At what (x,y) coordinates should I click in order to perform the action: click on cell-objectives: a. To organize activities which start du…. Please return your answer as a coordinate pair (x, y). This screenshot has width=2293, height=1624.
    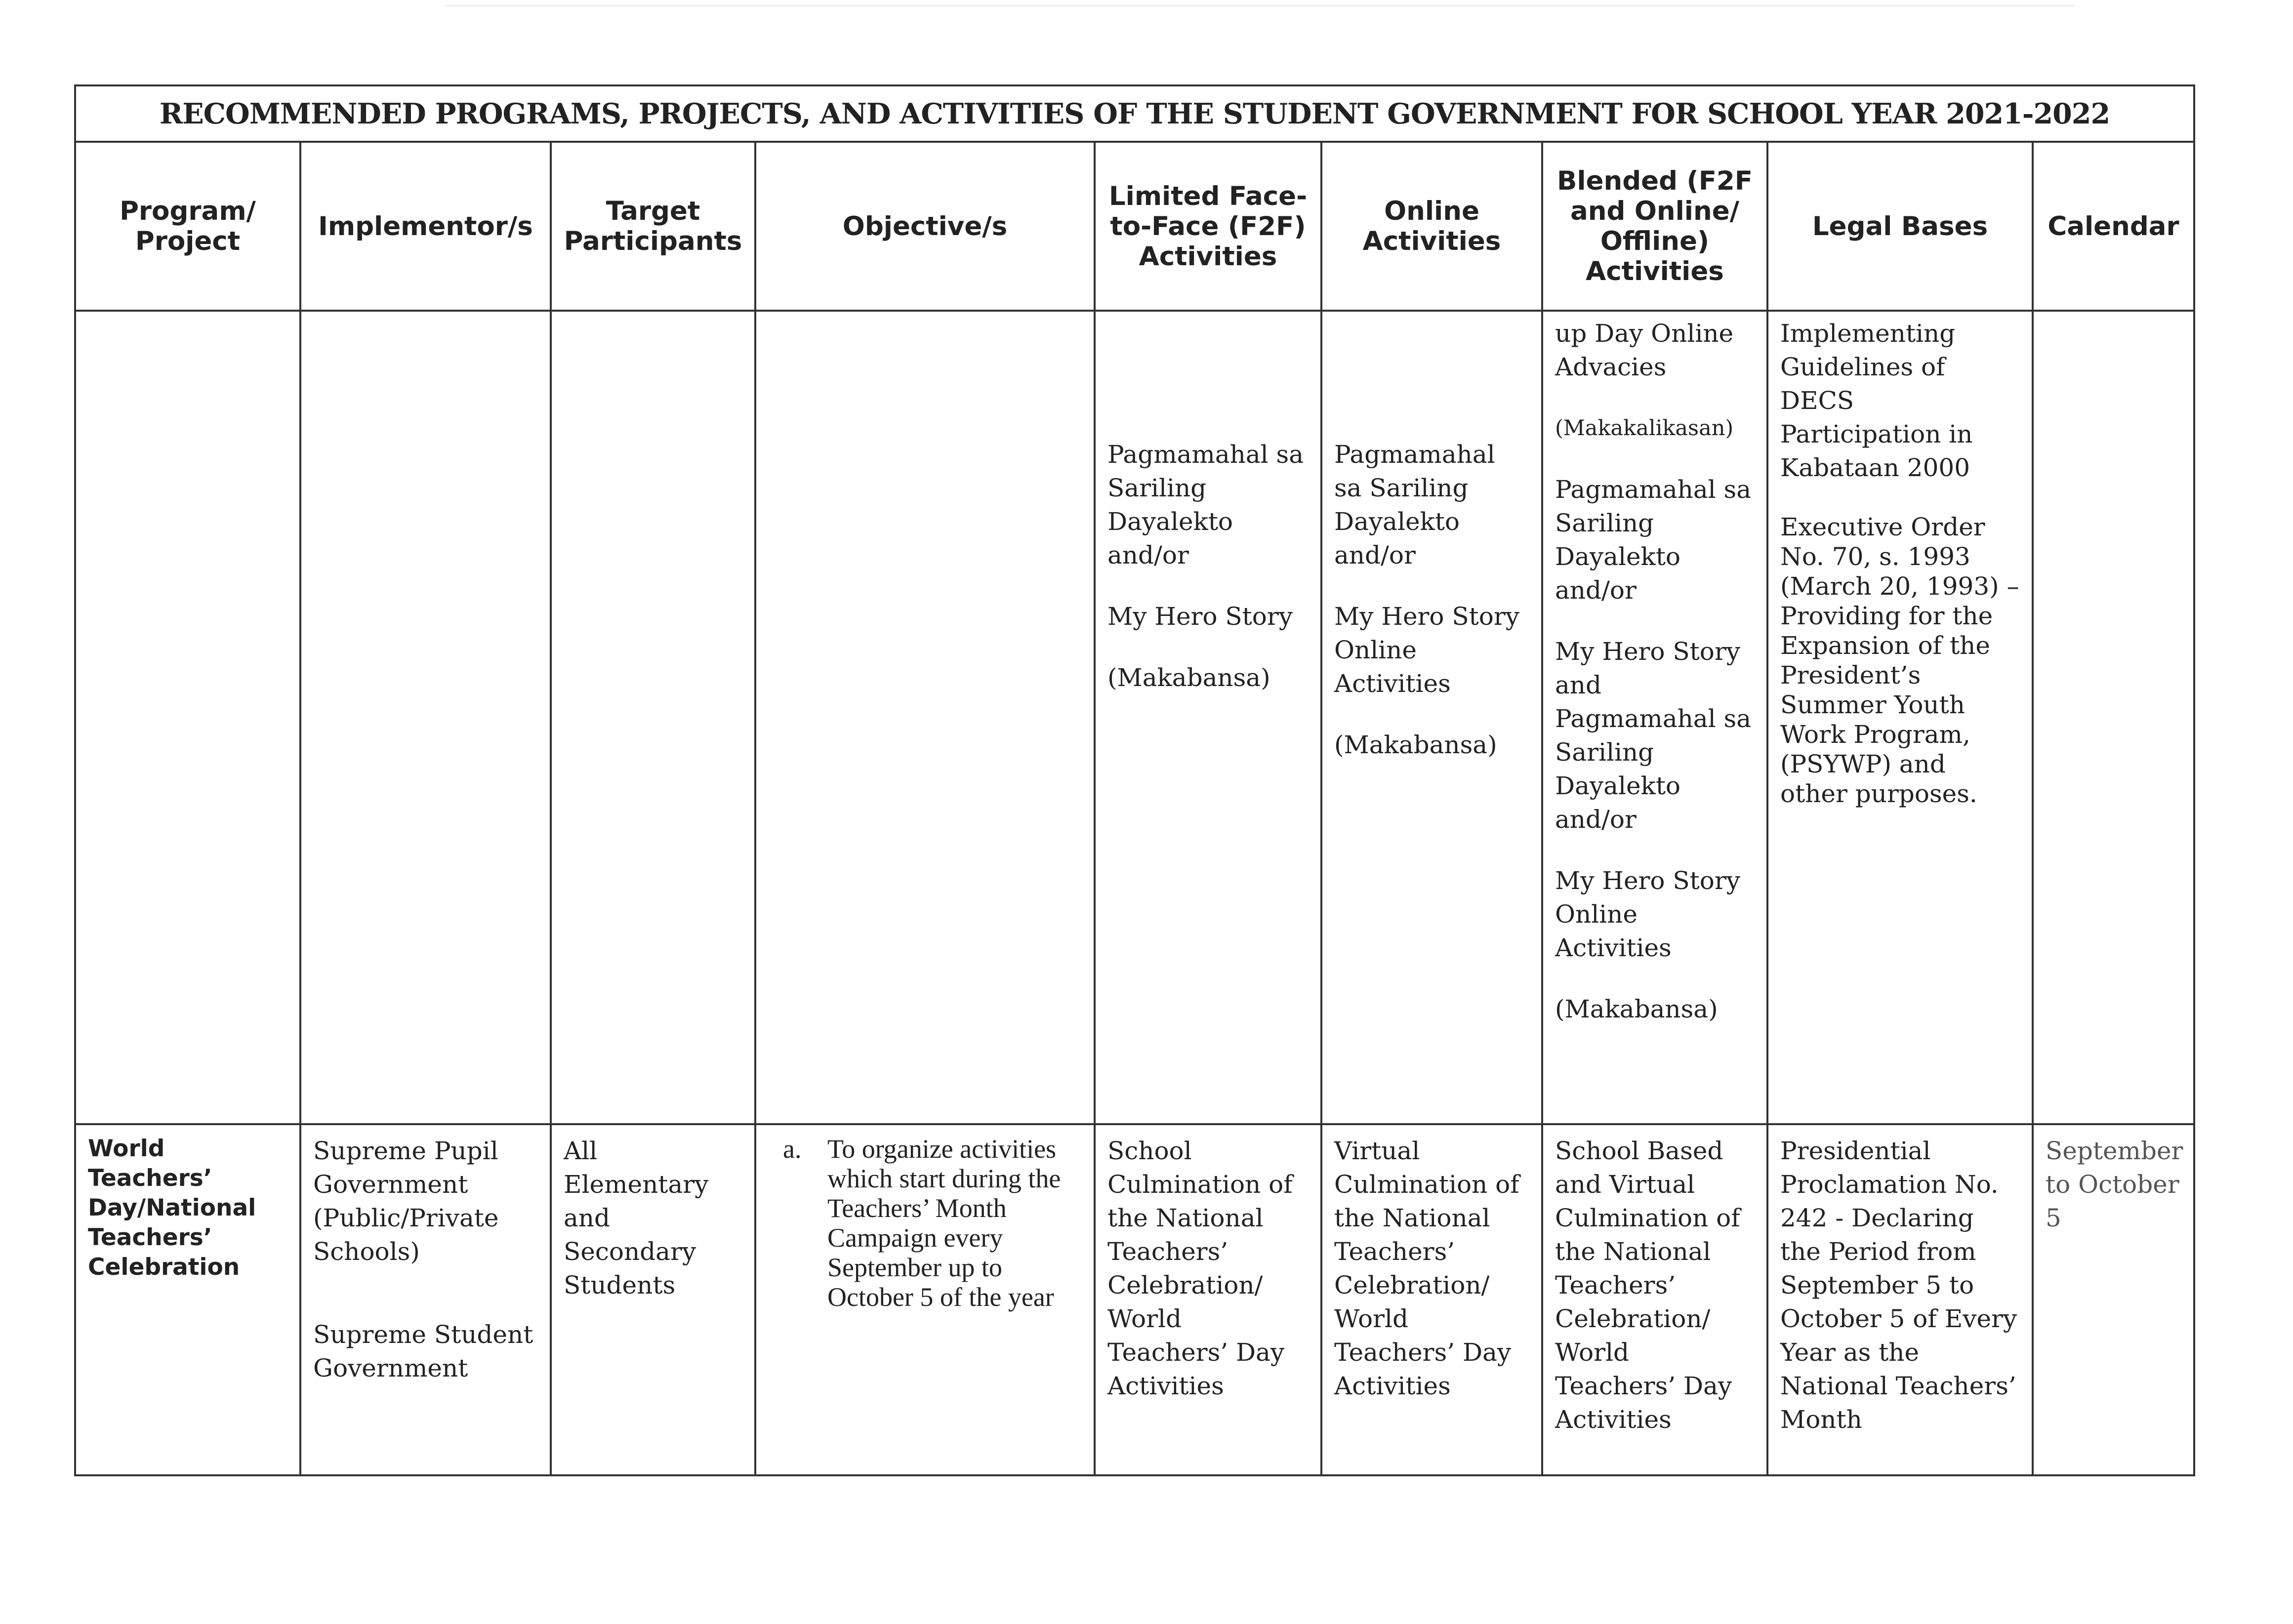
    Looking at the image, I should click on (925, 1299).